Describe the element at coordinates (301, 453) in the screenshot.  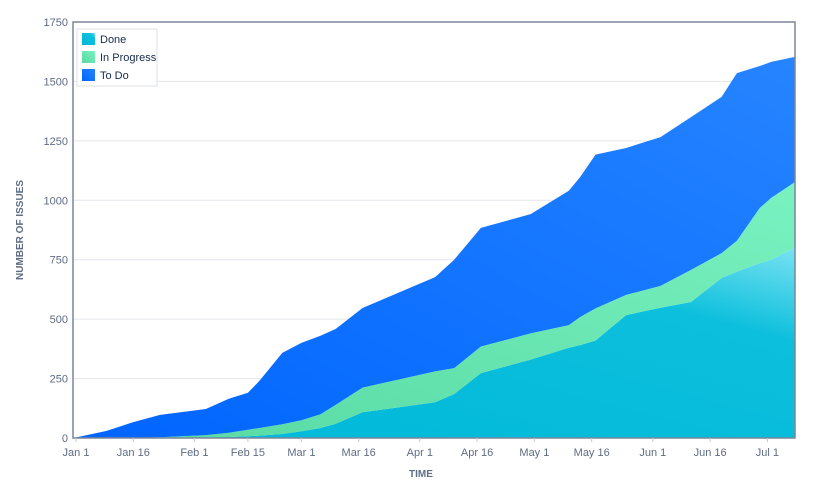
I see `x-tick-label: Mar 1` at that location.